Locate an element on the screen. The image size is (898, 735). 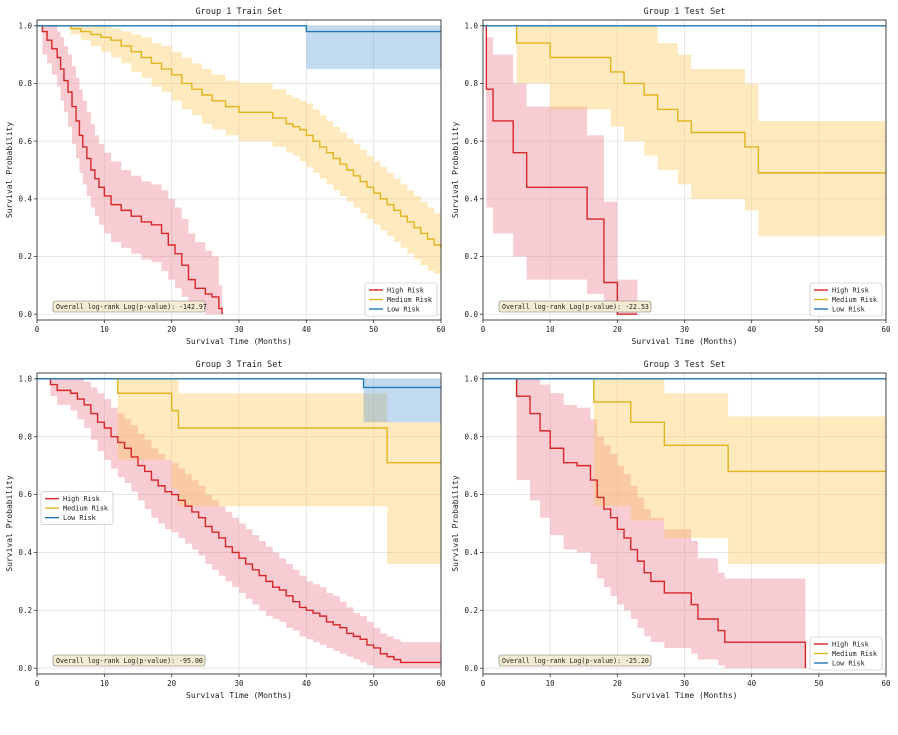
annotation-text: Overall log-rank Log(p-value): -22.53 is located at coordinates (575, 307).